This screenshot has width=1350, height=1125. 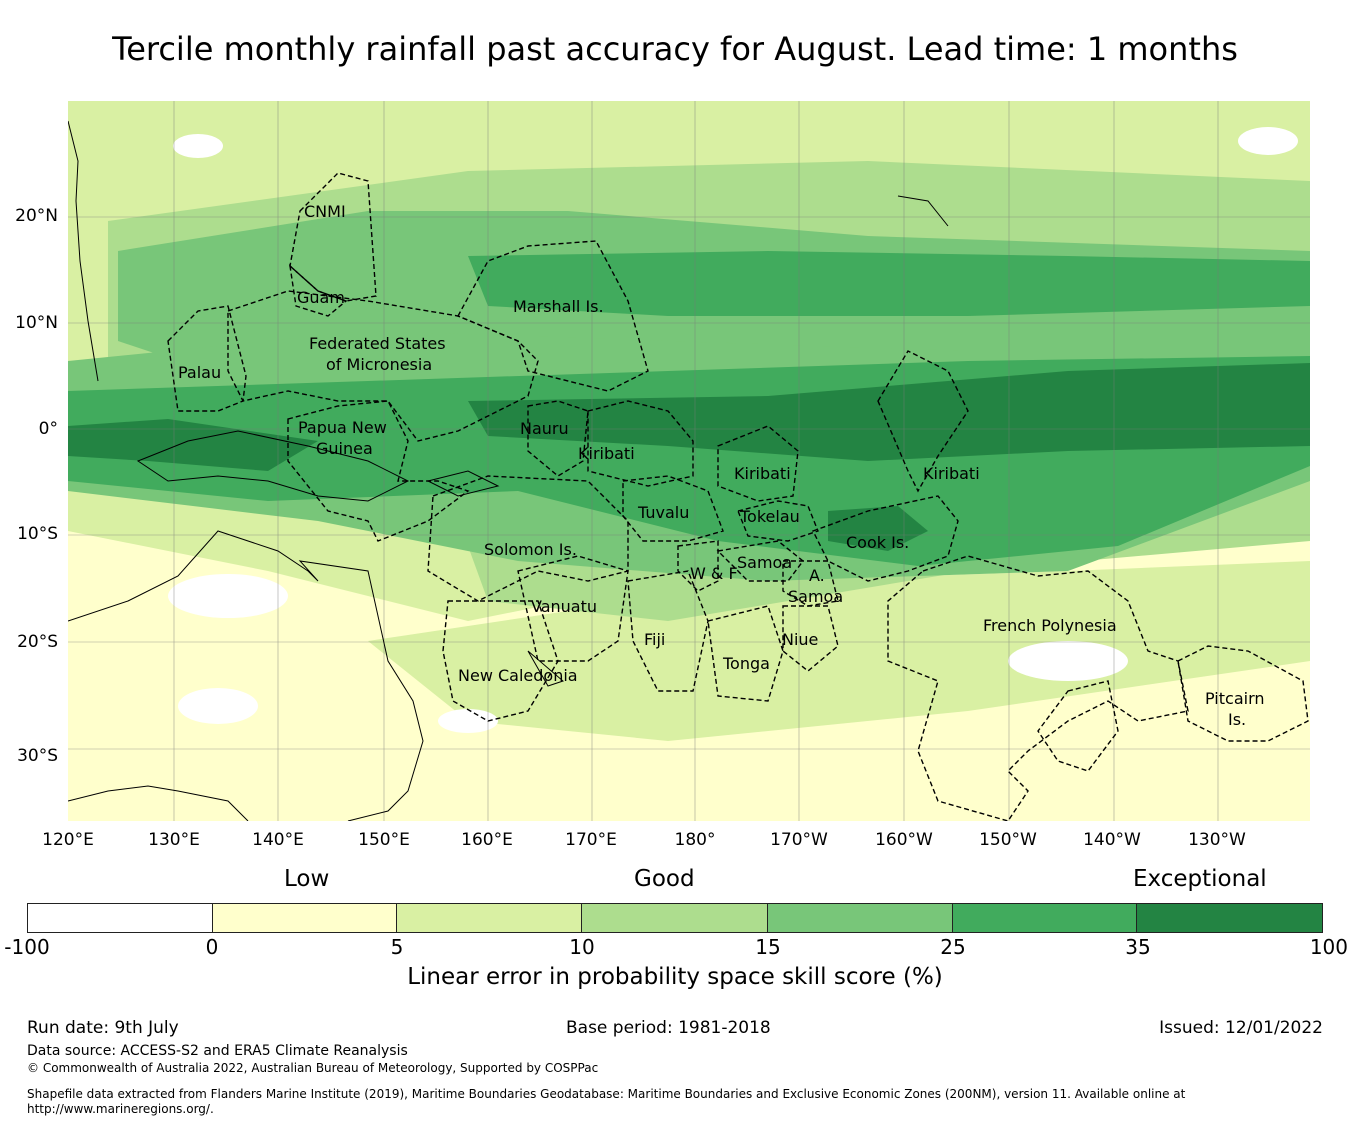 I want to click on category-low: Low, so click(x=307, y=879).